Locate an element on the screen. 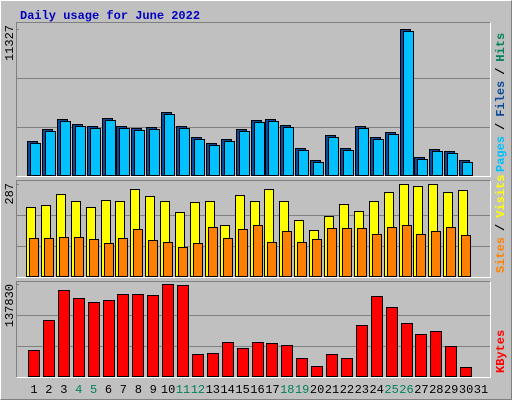 This screenshot has height=400, width=512. y-tick-label: 11327 is located at coordinates (10, 43).